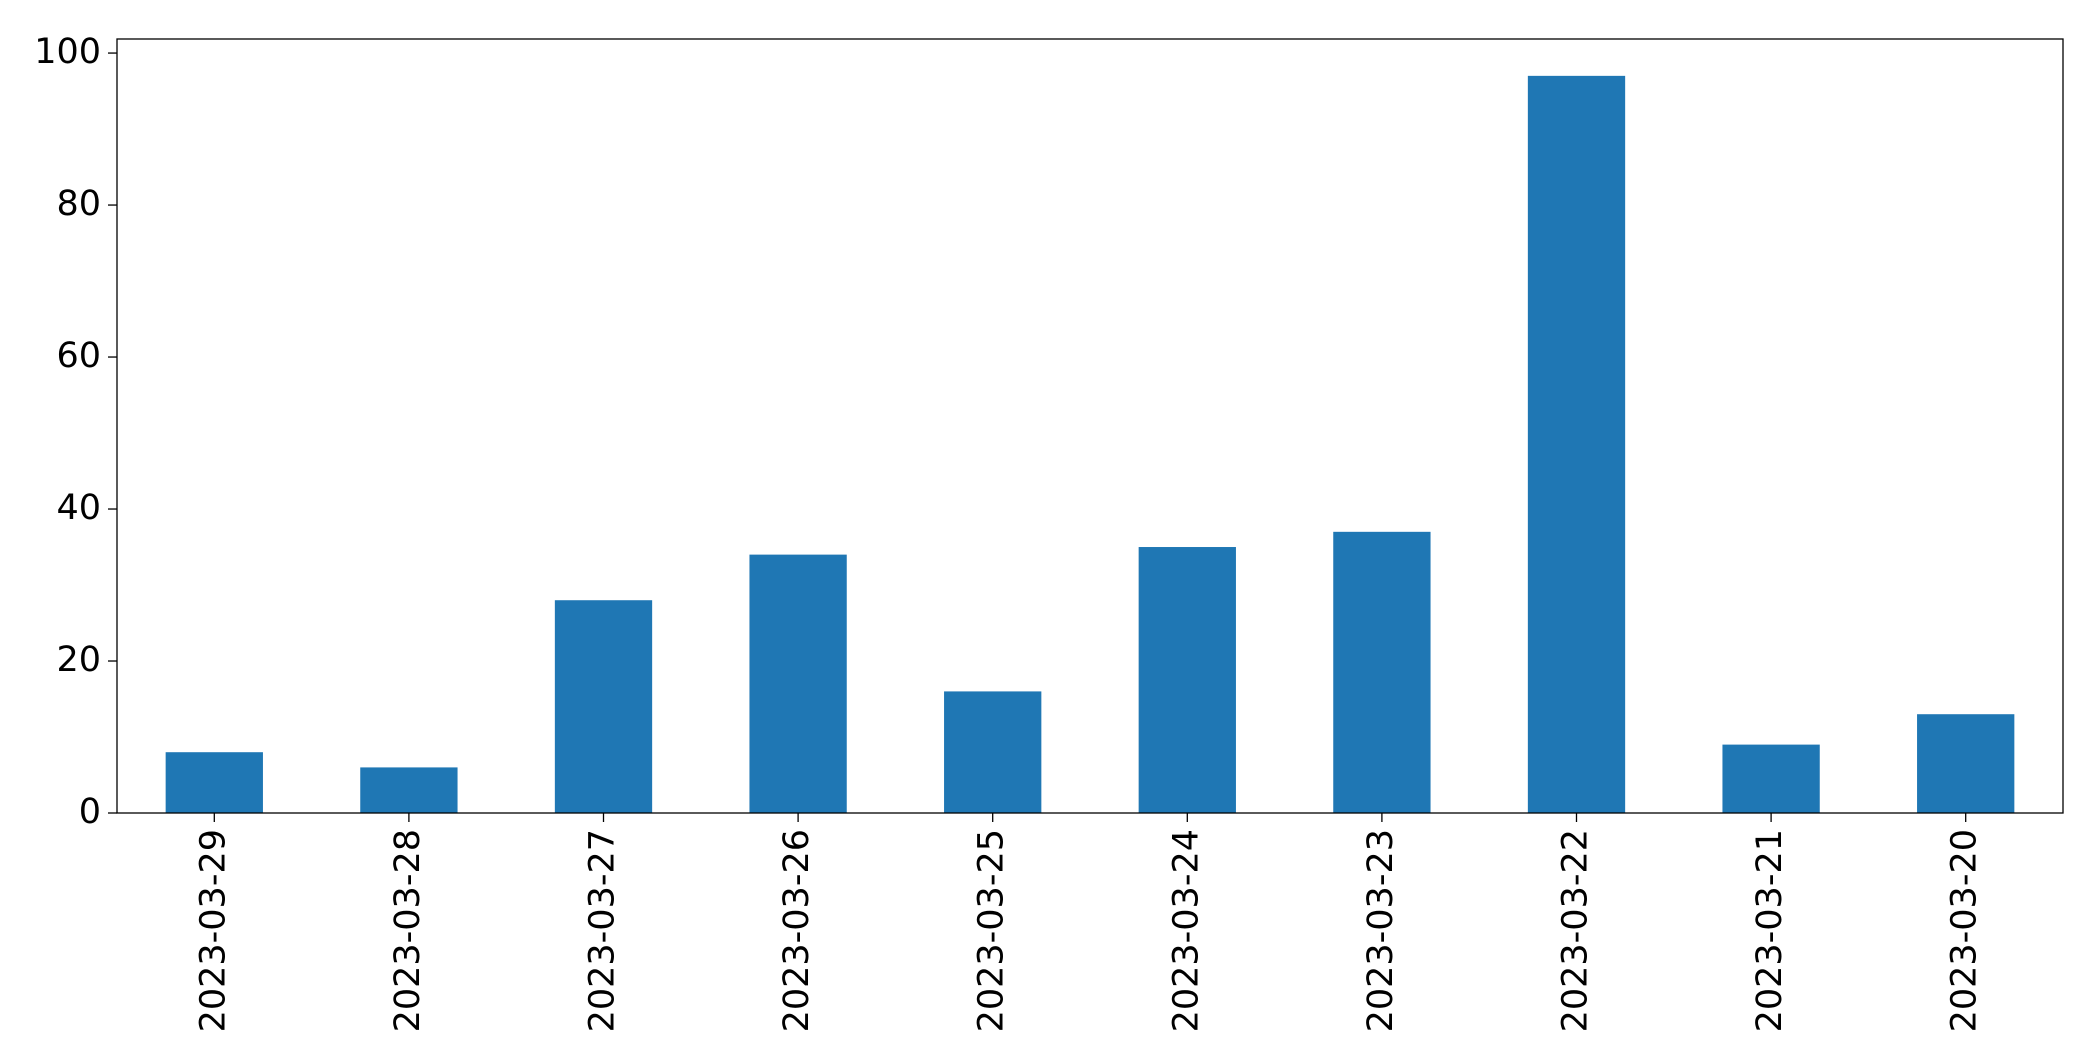 The width and height of the screenshot is (2093, 1061). What do you see at coordinates (78, 356) in the screenshot?
I see `y-tick-label: 60` at bounding box center [78, 356].